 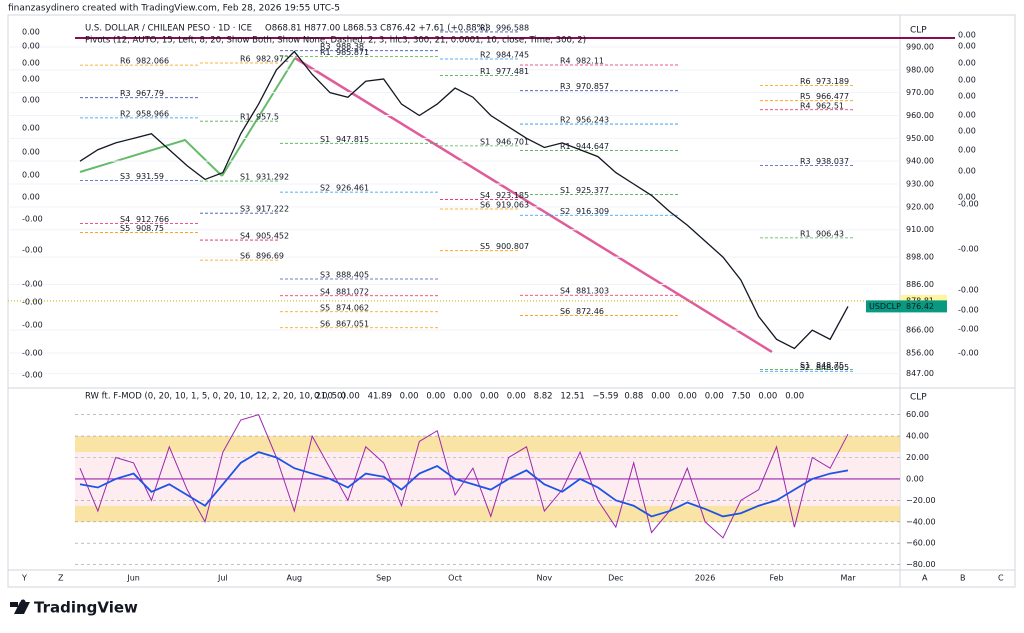 What do you see at coordinates (168, 29) in the screenshot?
I see `chart-title: U.S. DOLLAR / CHILEAN PESO · 1D · ICE` at bounding box center [168, 29].